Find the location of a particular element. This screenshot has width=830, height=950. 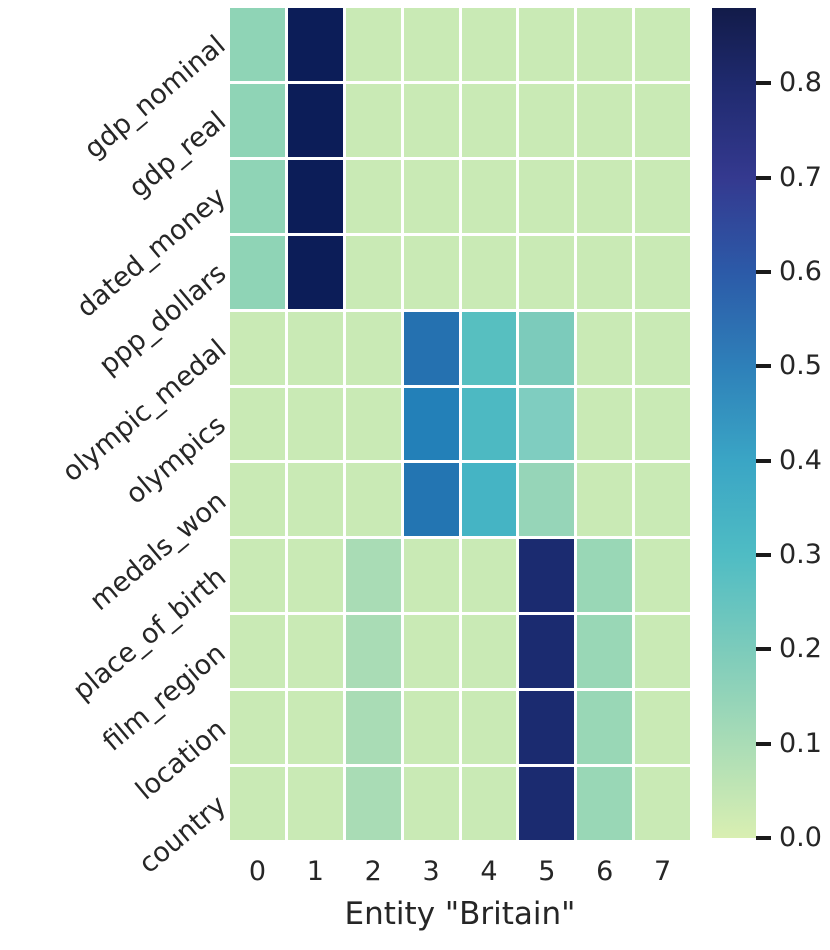

x-tick-label: 6 is located at coordinates (605, 871).